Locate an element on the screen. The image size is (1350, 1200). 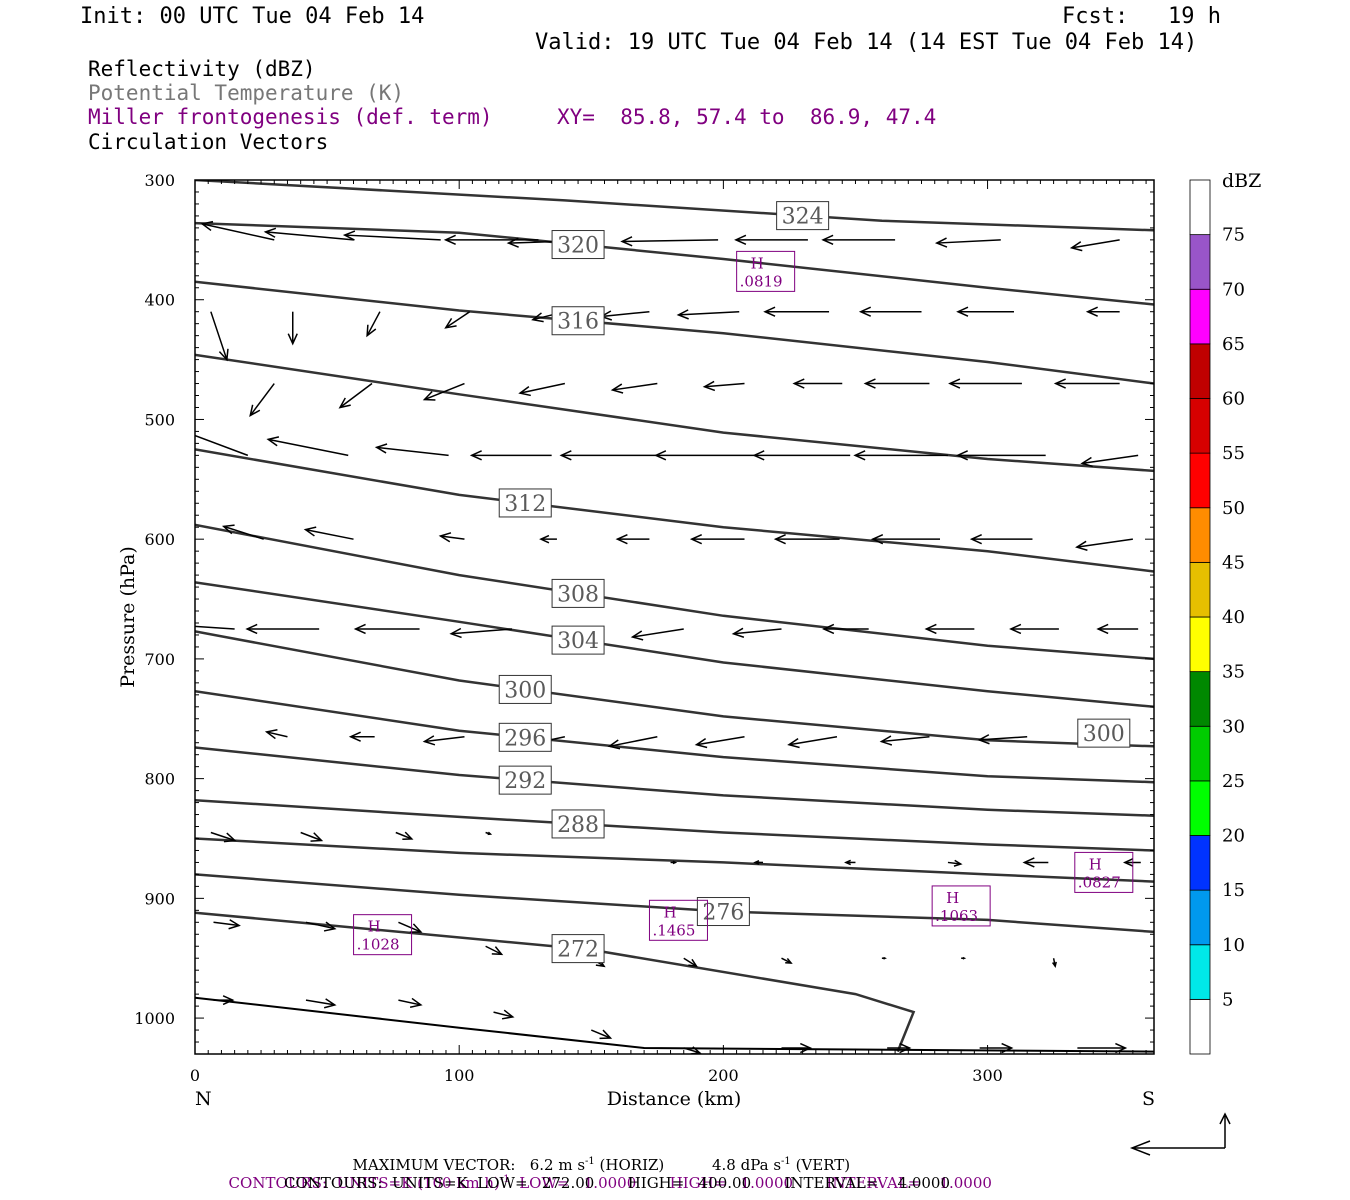
max-label: H is located at coordinates (374, 927).